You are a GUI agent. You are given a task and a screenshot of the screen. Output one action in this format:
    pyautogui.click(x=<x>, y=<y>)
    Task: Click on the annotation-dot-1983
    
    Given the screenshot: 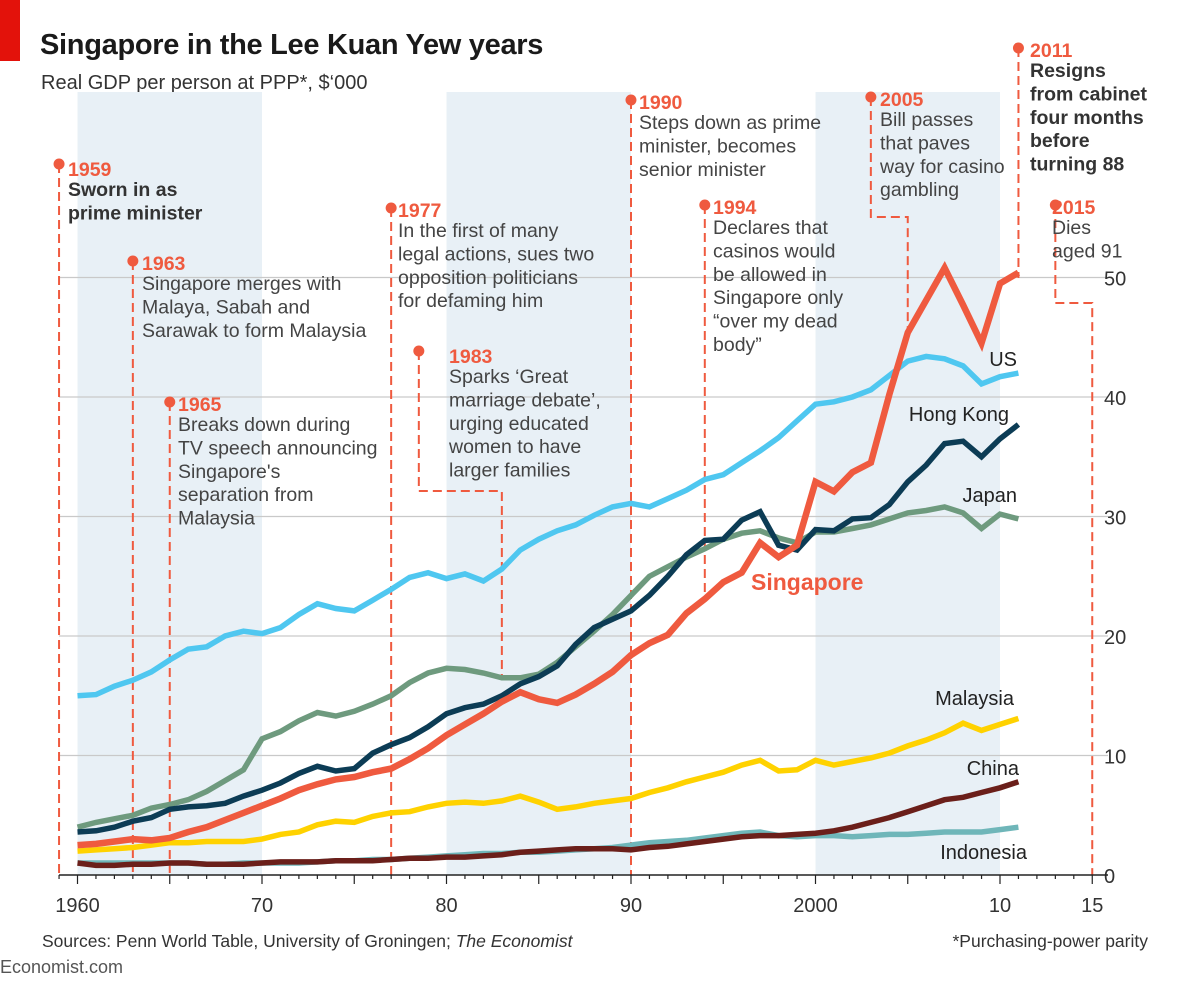 What is the action you would take?
    pyautogui.click(x=419, y=351)
    